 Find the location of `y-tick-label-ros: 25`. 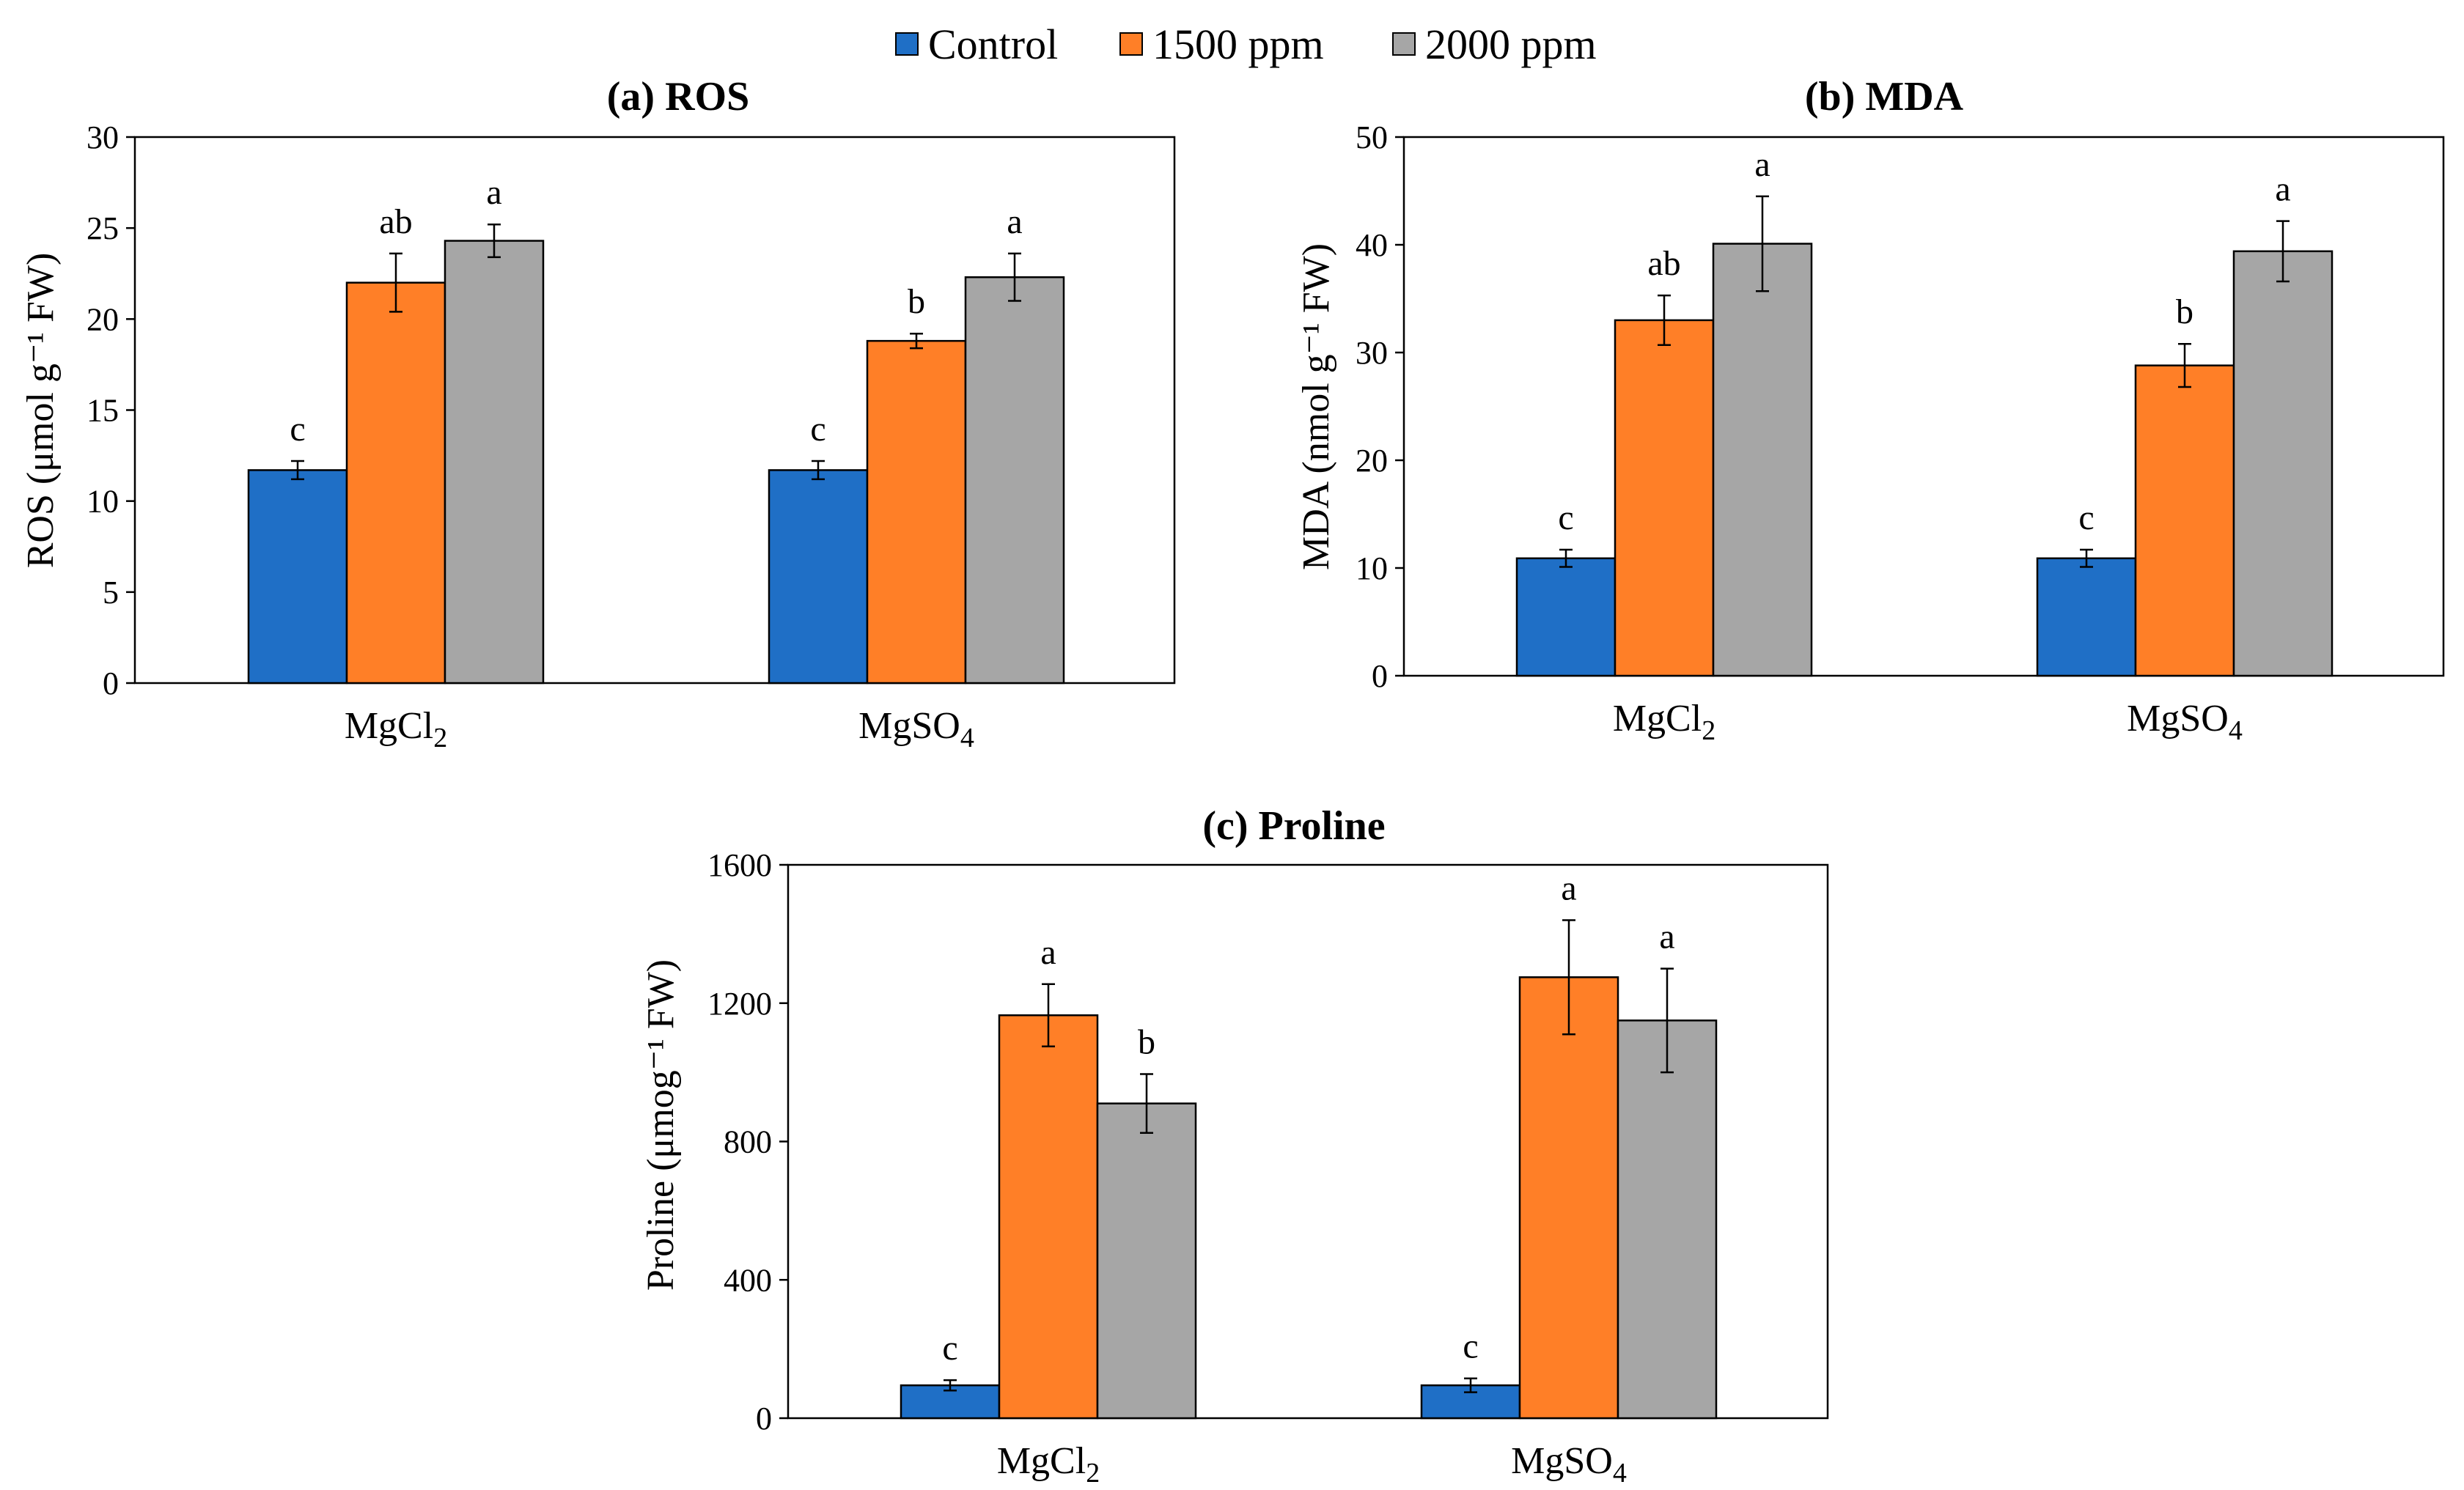

y-tick-label-ros: 25 is located at coordinates (103, 228).